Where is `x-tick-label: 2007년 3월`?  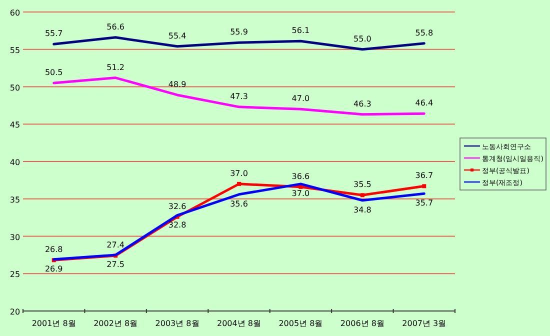
x-tick-label: 2007년 3월 is located at coordinates (424, 323).